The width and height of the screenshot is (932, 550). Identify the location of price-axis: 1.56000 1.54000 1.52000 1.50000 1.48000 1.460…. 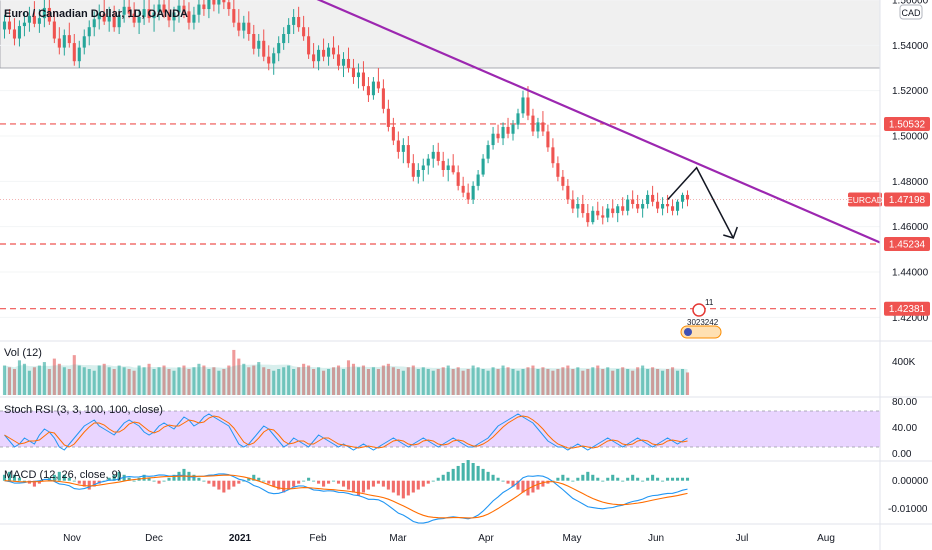
(888, 162).